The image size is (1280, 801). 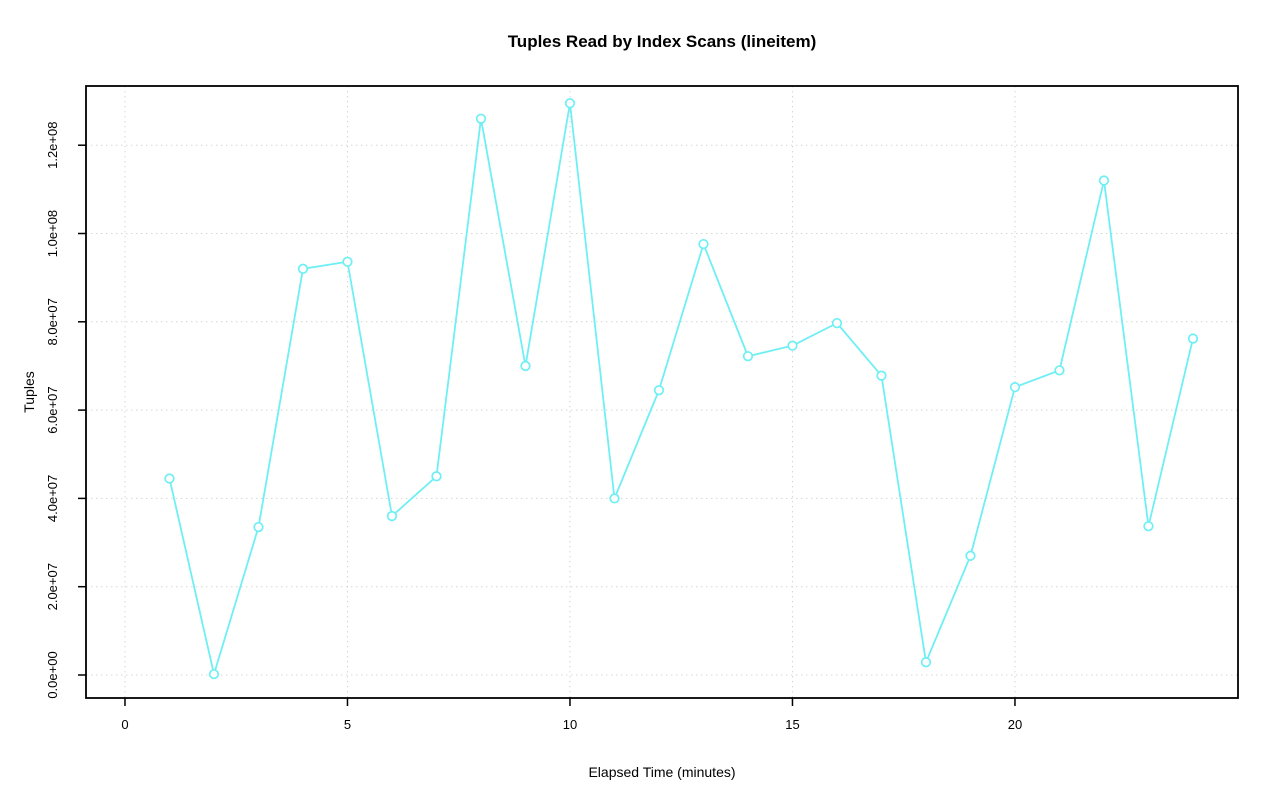 I want to click on y-tick-label: 8.0e+07, so click(x=52, y=321).